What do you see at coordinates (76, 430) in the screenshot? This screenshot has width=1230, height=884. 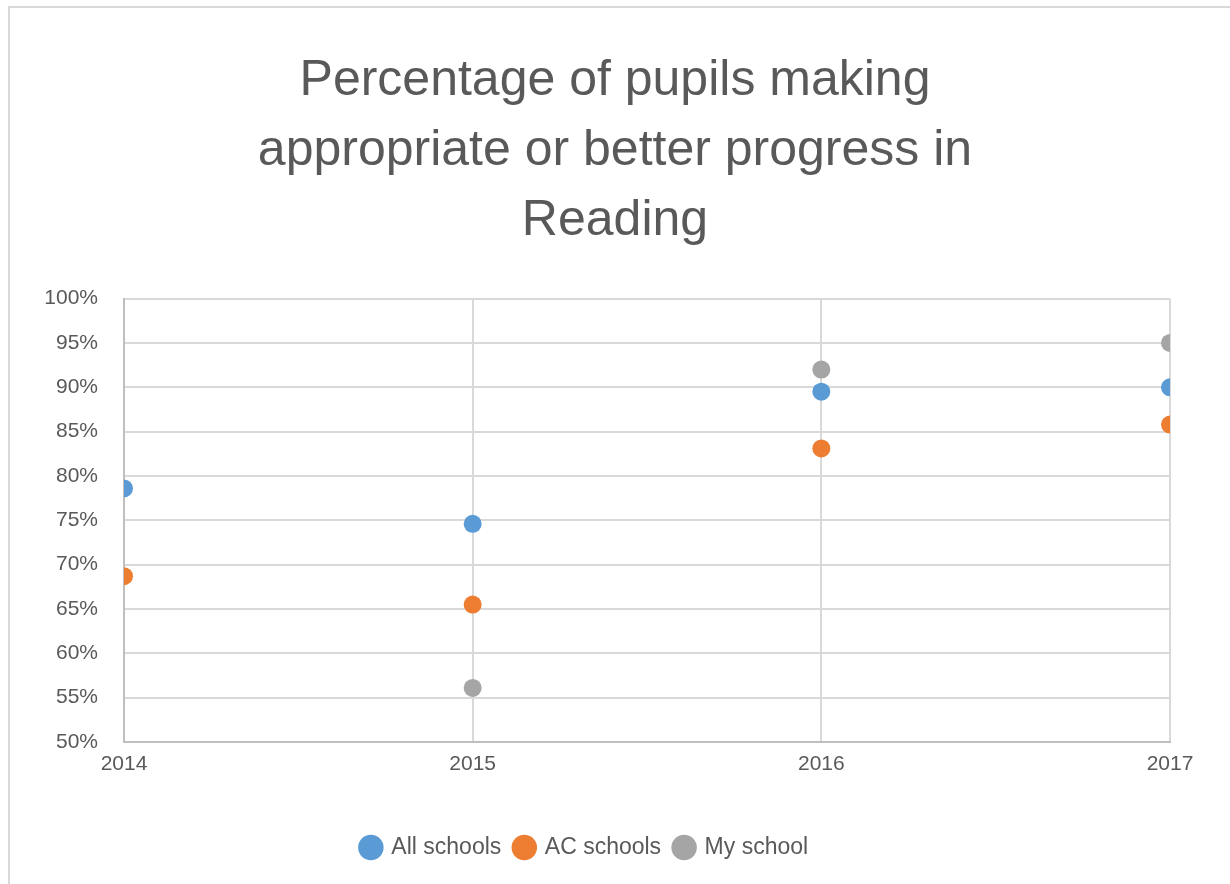 I see `y-tick-label: 85%` at bounding box center [76, 430].